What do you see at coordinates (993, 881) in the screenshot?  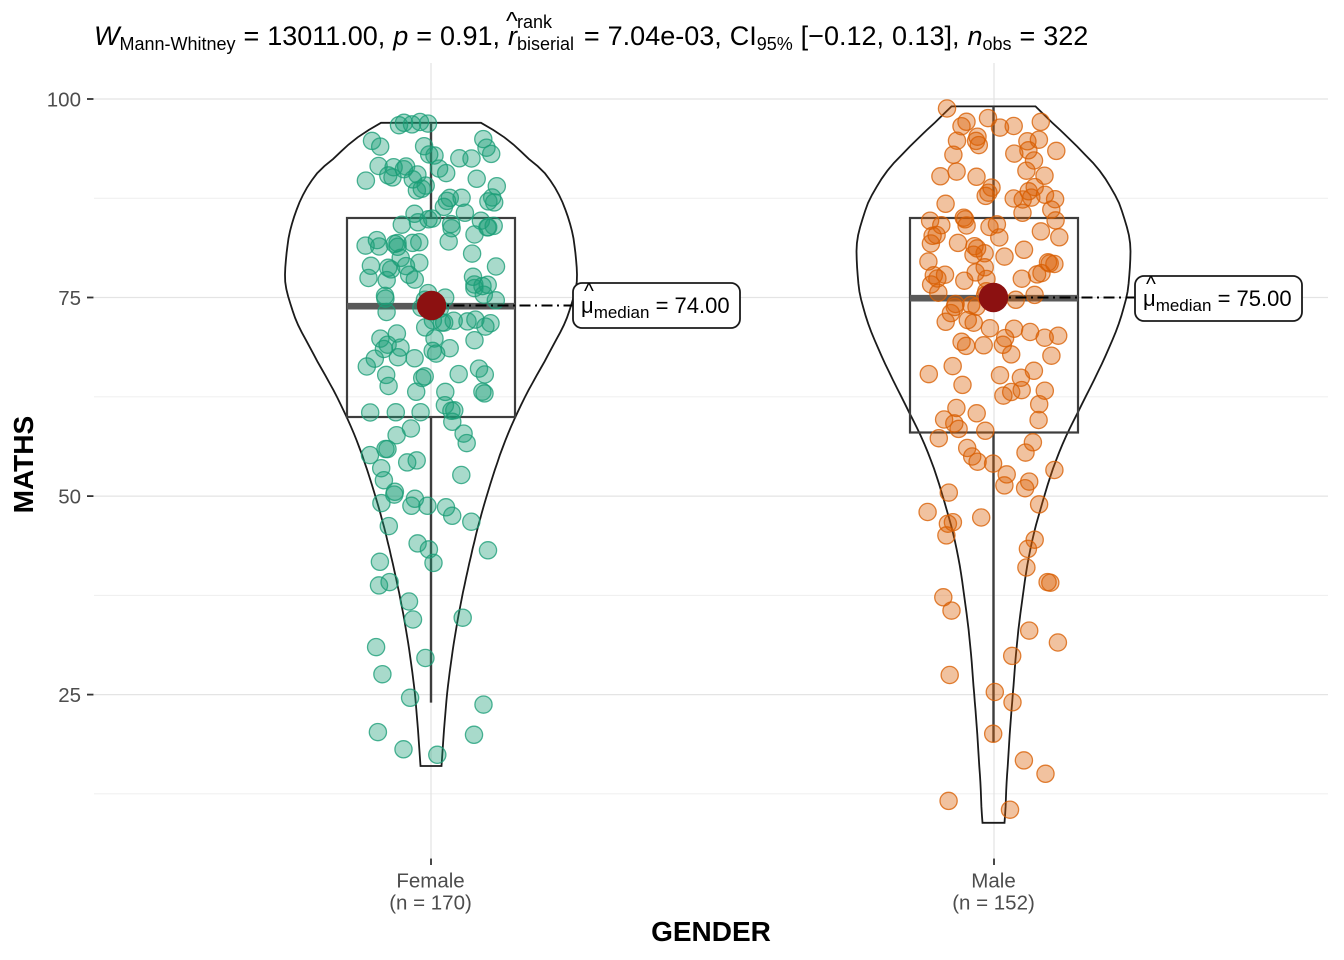 I see `svg-text: Male` at bounding box center [993, 881].